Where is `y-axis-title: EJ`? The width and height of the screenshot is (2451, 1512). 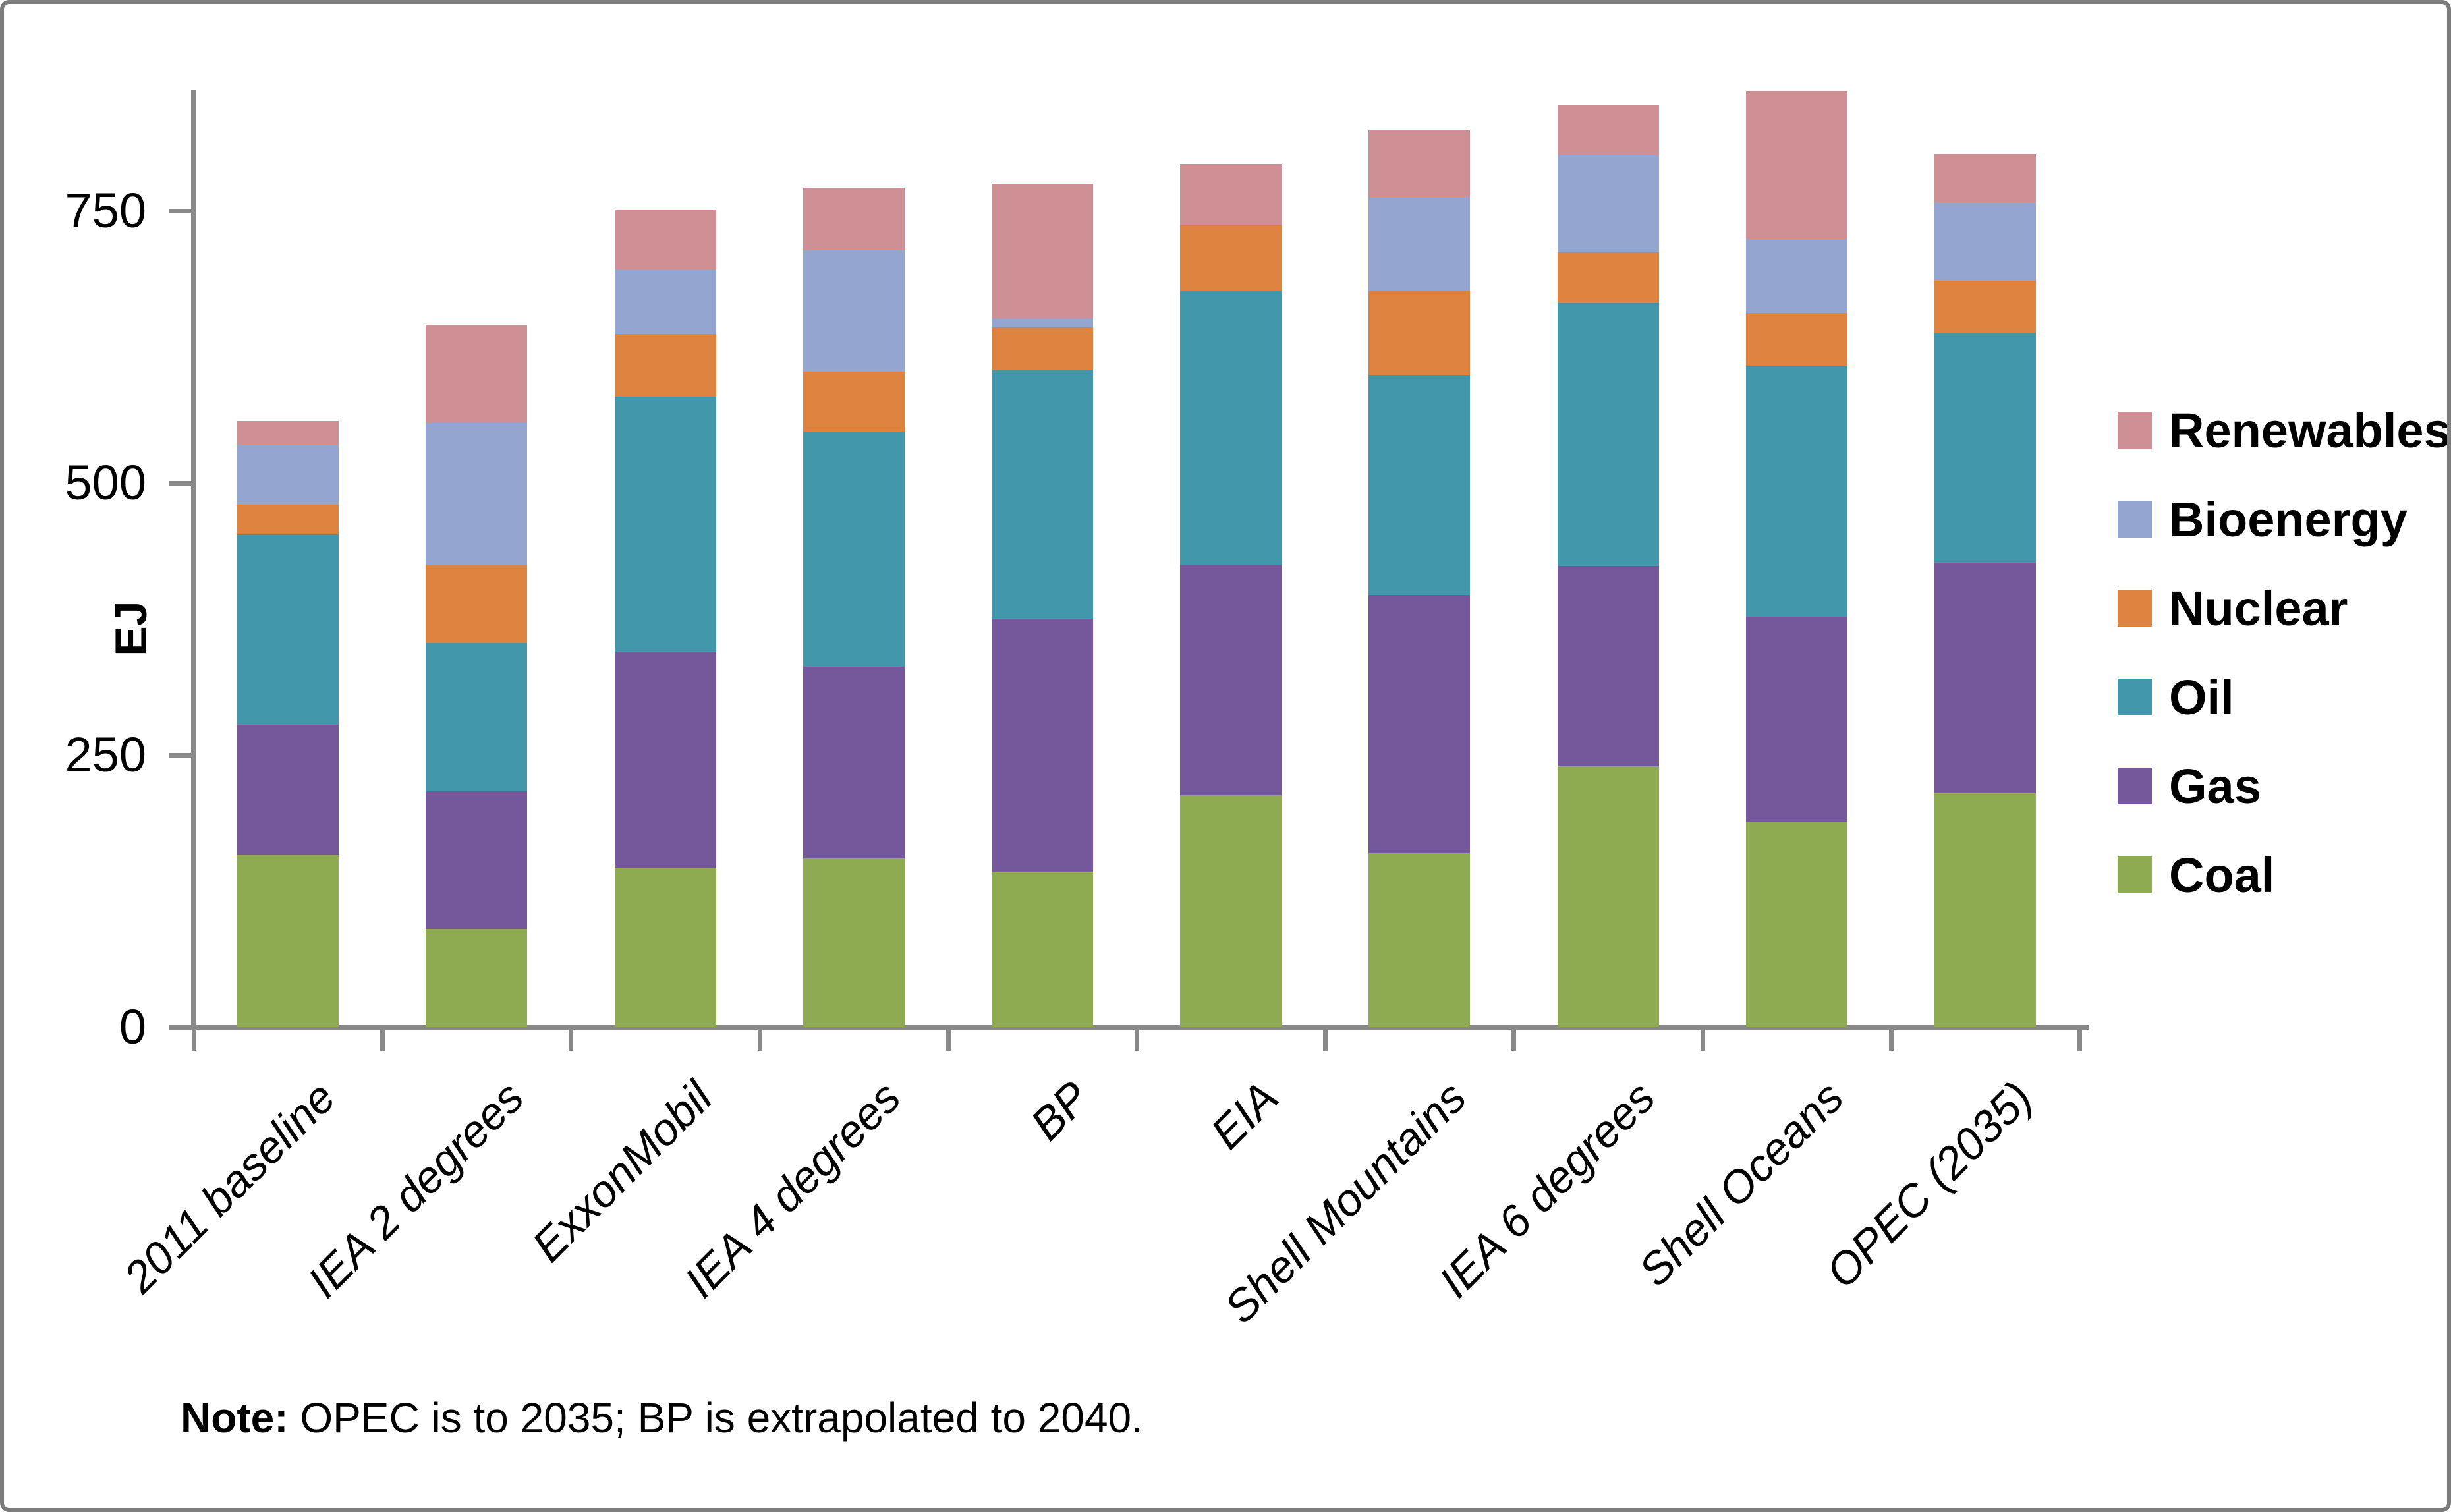
y-axis-title: EJ is located at coordinates (131, 628).